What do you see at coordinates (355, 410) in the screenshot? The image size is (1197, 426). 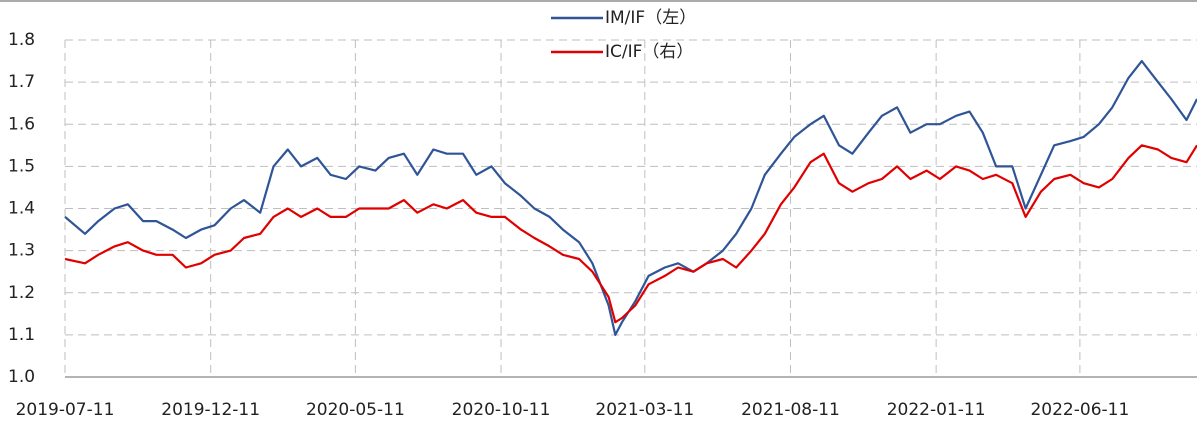 I see `x-tick-label: 2020-05-11` at bounding box center [355, 410].